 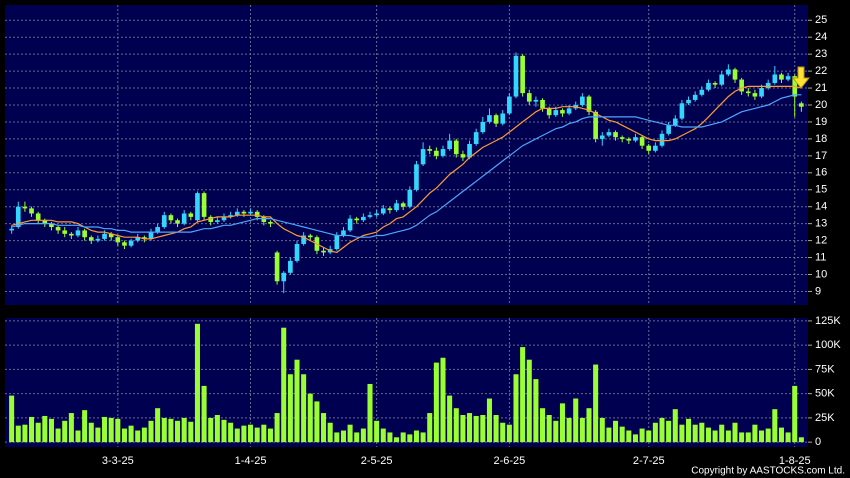 What do you see at coordinates (821, 173) in the screenshot?
I see `y-tick-label: 16` at bounding box center [821, 173].